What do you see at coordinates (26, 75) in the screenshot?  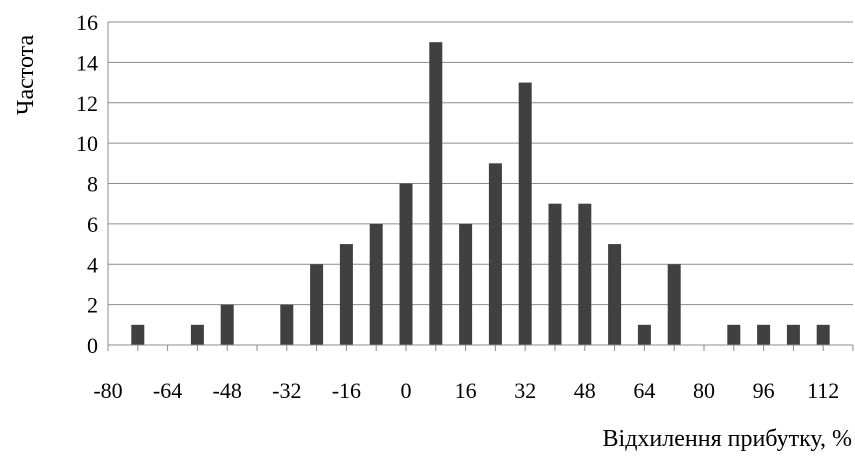 I see `y-axis-title: Частота` at bounding box center [26, 75].